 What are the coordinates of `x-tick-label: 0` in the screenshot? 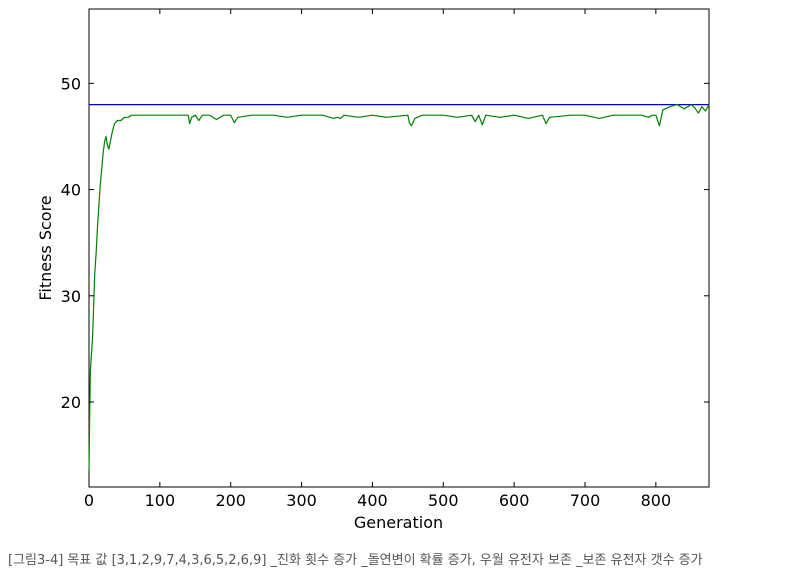 It's located at (89, 500).